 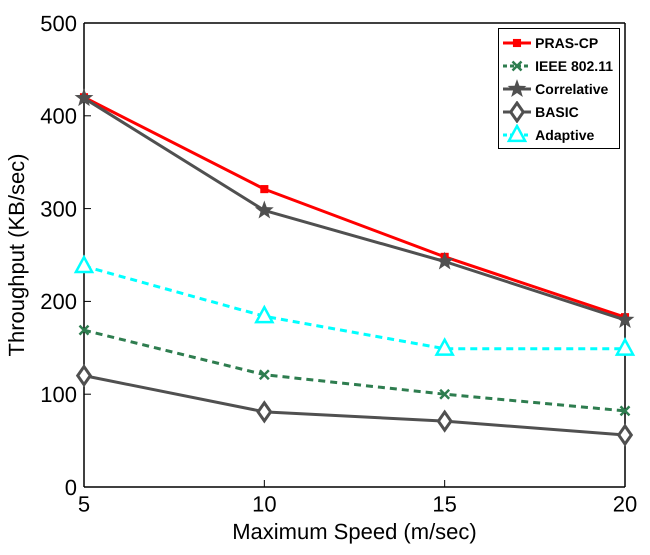 I want to click on legend-label: IEEE 802.11, so click(x=574, y=66).